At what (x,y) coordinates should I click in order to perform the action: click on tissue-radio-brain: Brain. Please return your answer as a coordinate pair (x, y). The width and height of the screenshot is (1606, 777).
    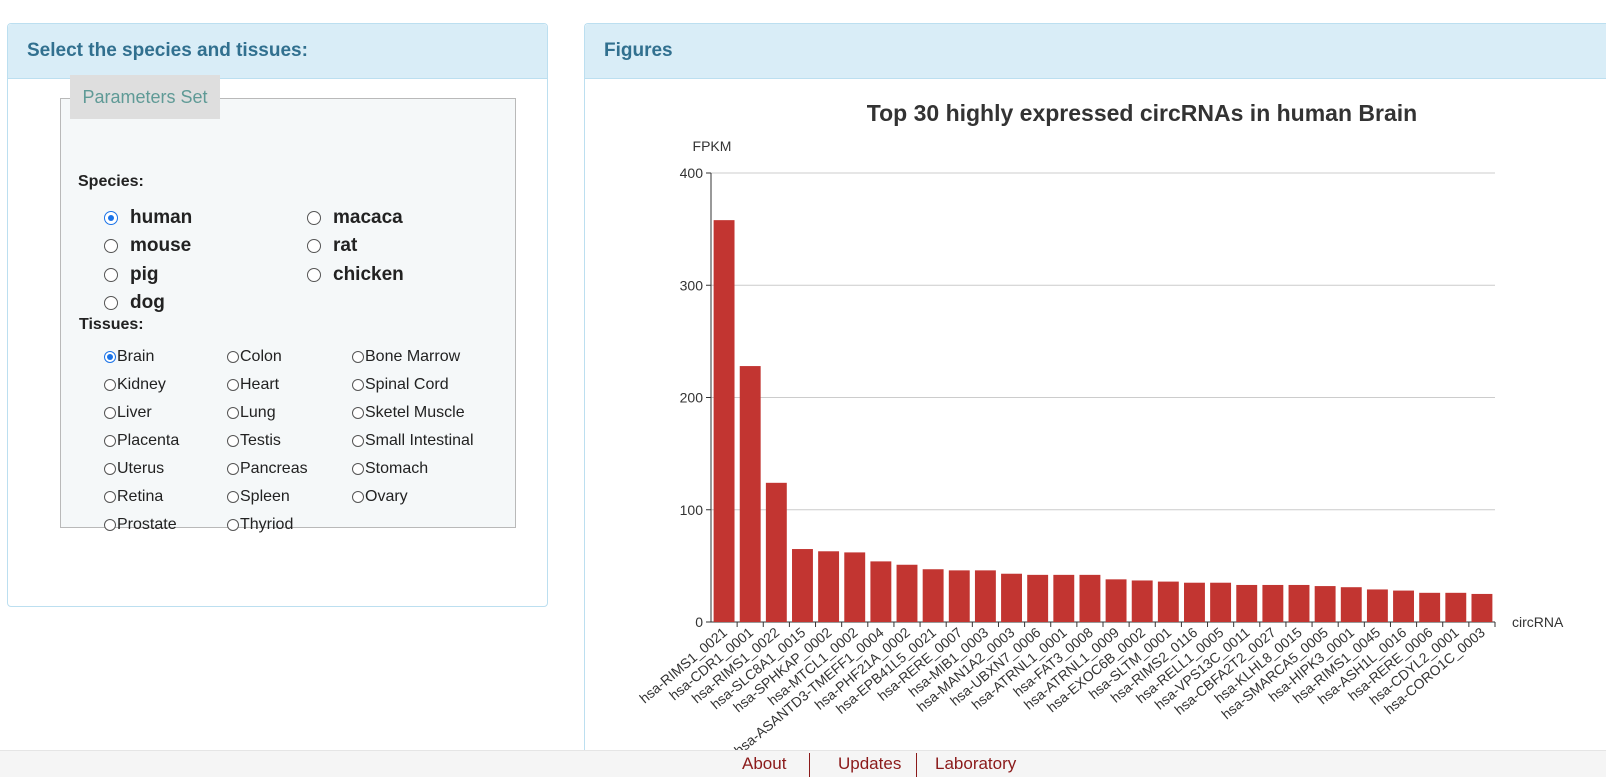
    Looking at the image, I should click on (129, 357).